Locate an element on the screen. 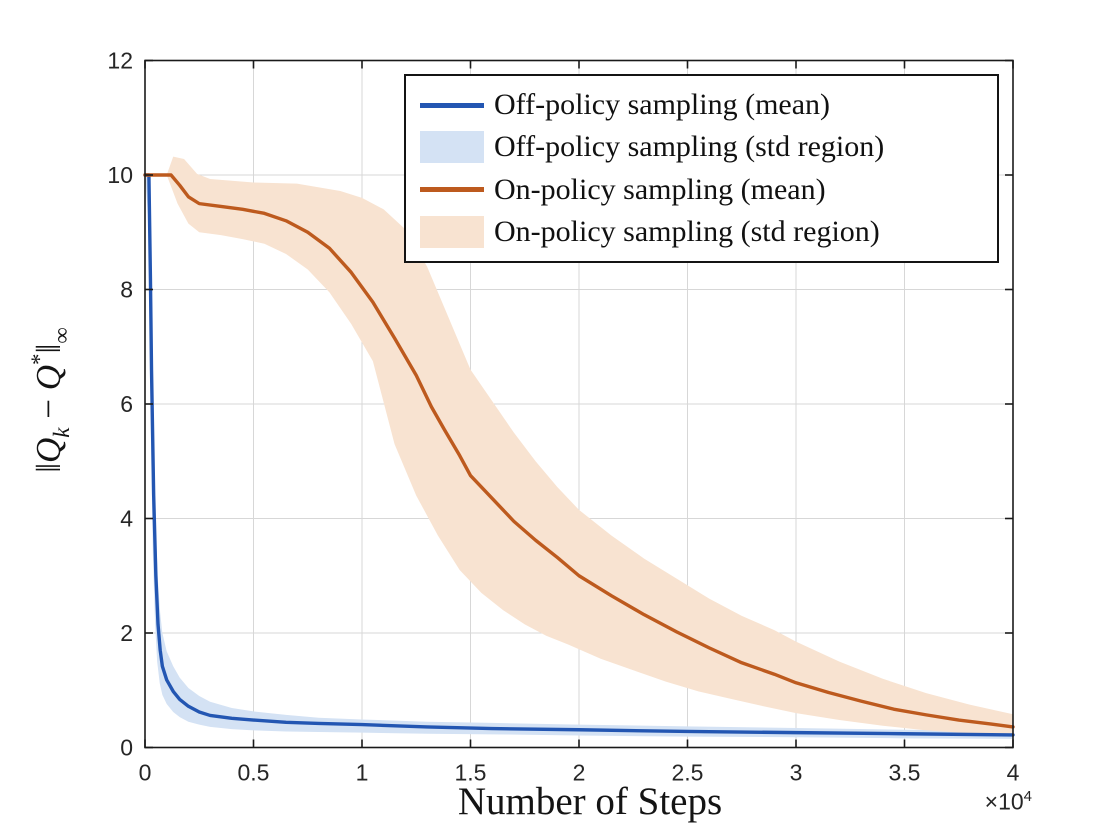 This screenshot has height=840, width=1120. exponent-base: ×10 is located at coordinates (1004, 801).